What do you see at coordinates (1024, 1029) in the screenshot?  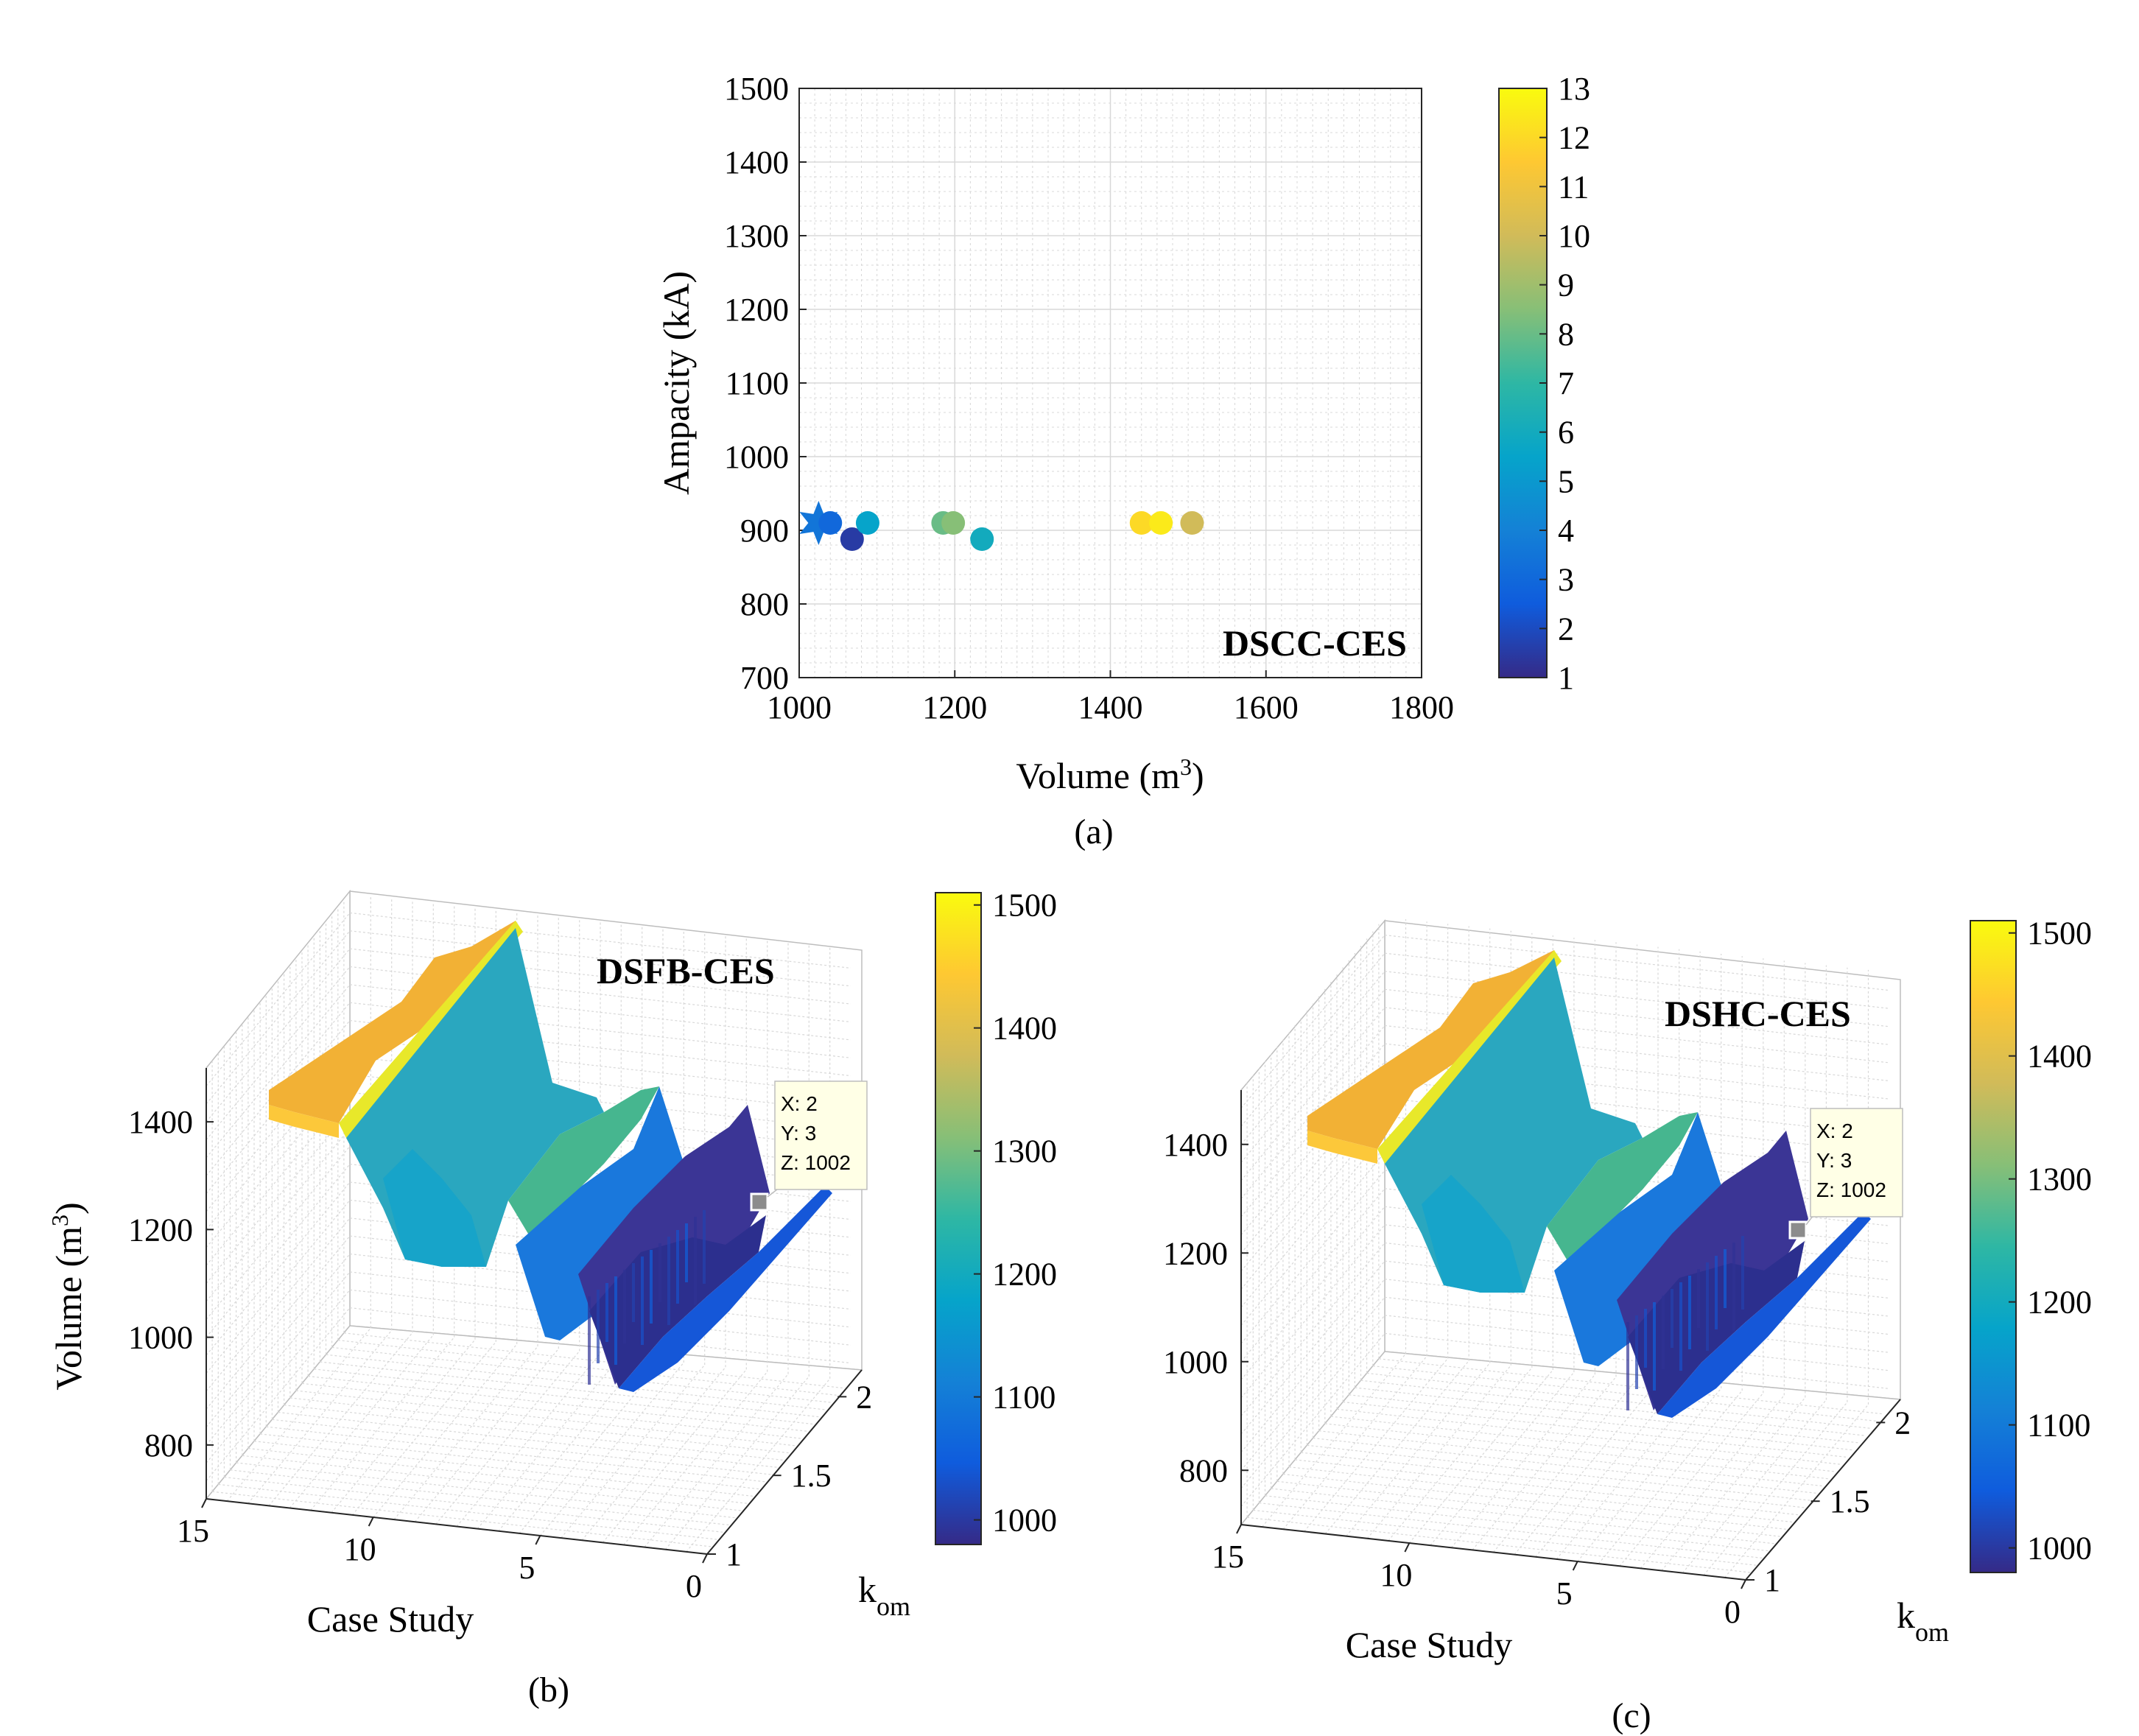 I see `panel-b-colorbar-tick-label: 1400` at bounding box center [1024, 1029].